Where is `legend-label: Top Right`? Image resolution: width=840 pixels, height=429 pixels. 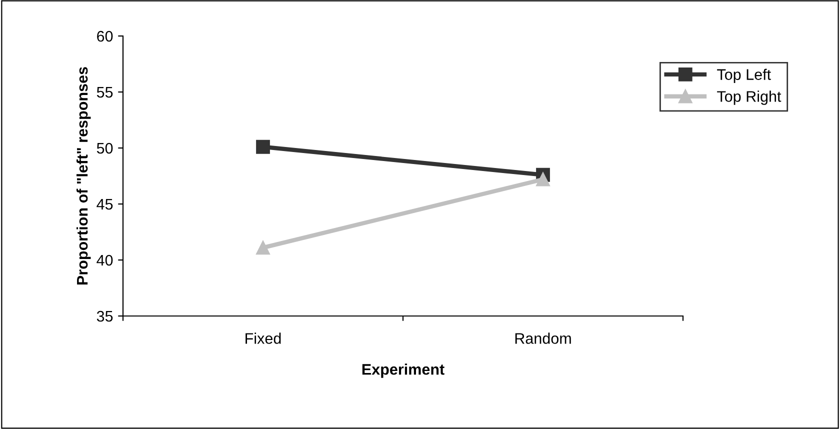
legend-label: Top Right is located at coordinates (749, 97).